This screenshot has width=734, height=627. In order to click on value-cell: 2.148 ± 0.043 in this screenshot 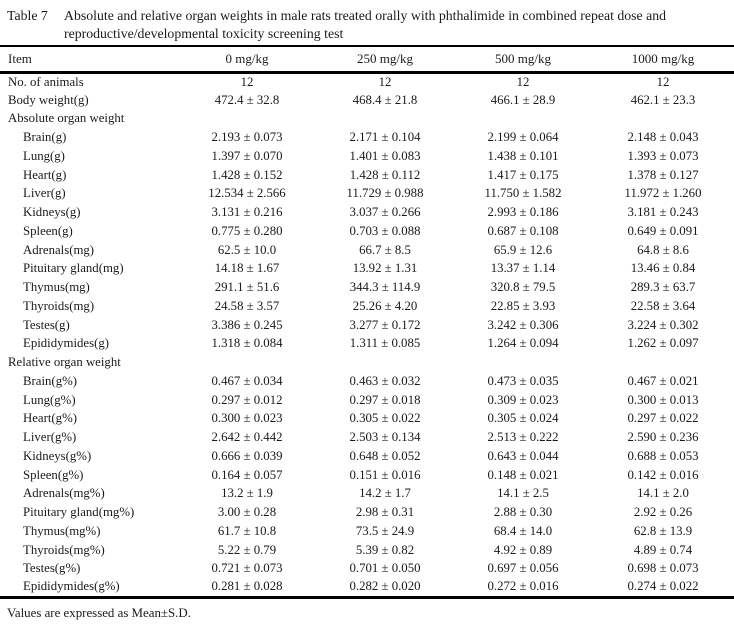, I will do `click(663, 137)`.